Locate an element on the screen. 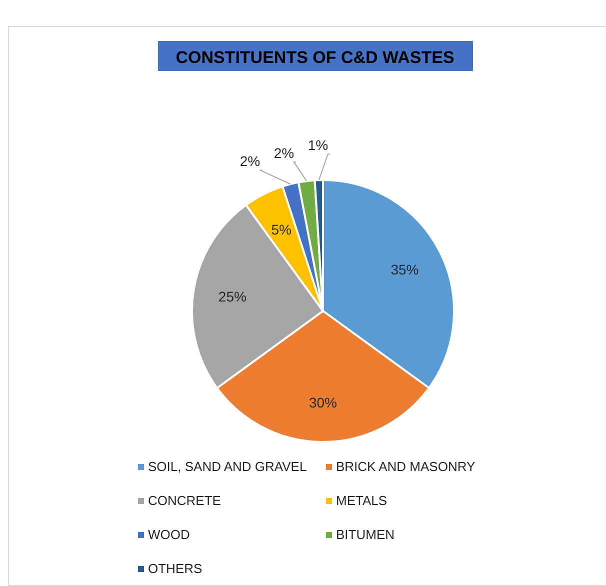  legend-label: BITUMEN is located at coordinates (365, 534).